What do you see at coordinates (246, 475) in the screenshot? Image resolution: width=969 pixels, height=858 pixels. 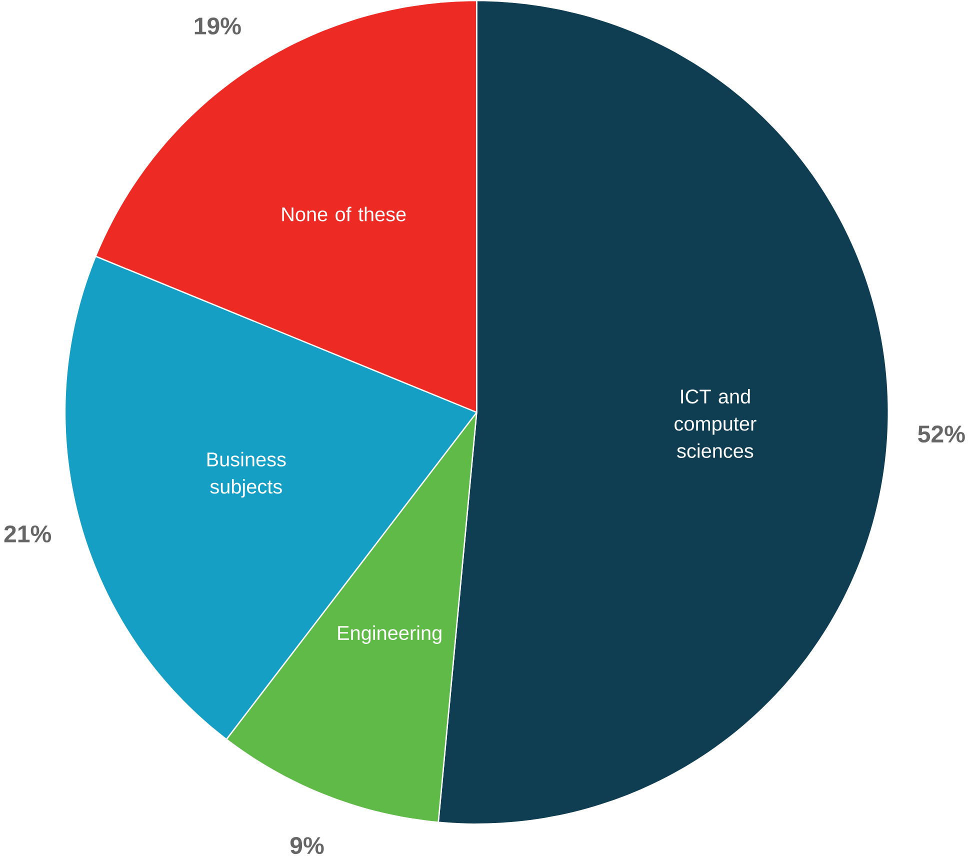 I see `slice-label: Business subjects` at bounding box center [246, 475].